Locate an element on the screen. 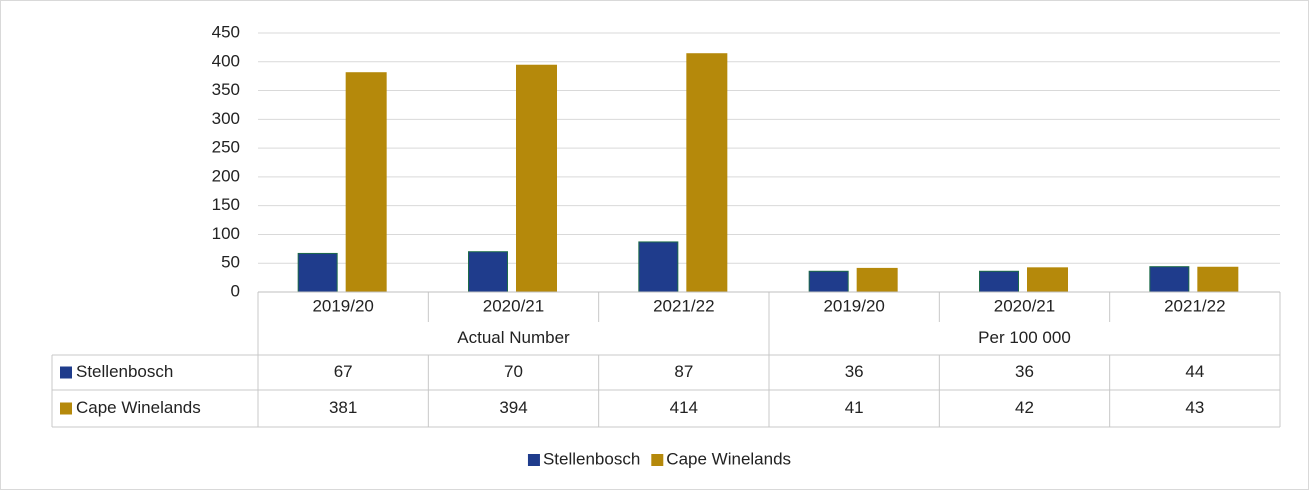  table-value: 42 is located at coordinates (1024, 407).